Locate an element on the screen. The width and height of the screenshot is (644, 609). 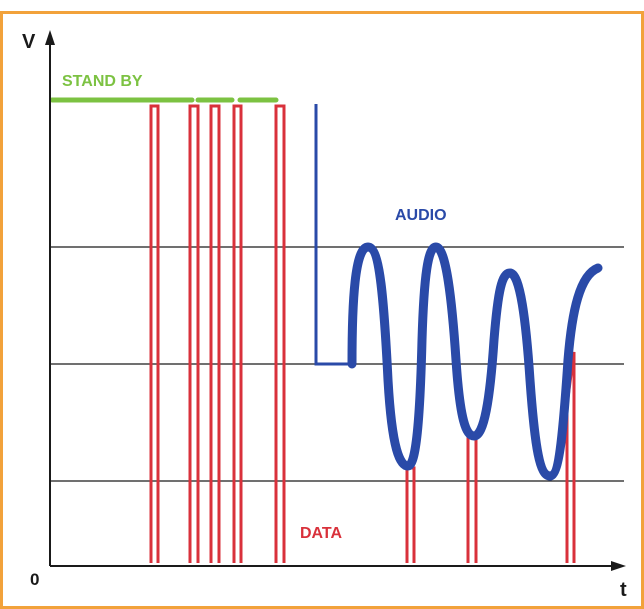
x-axis-label: t is located at coordinates (623, 590).